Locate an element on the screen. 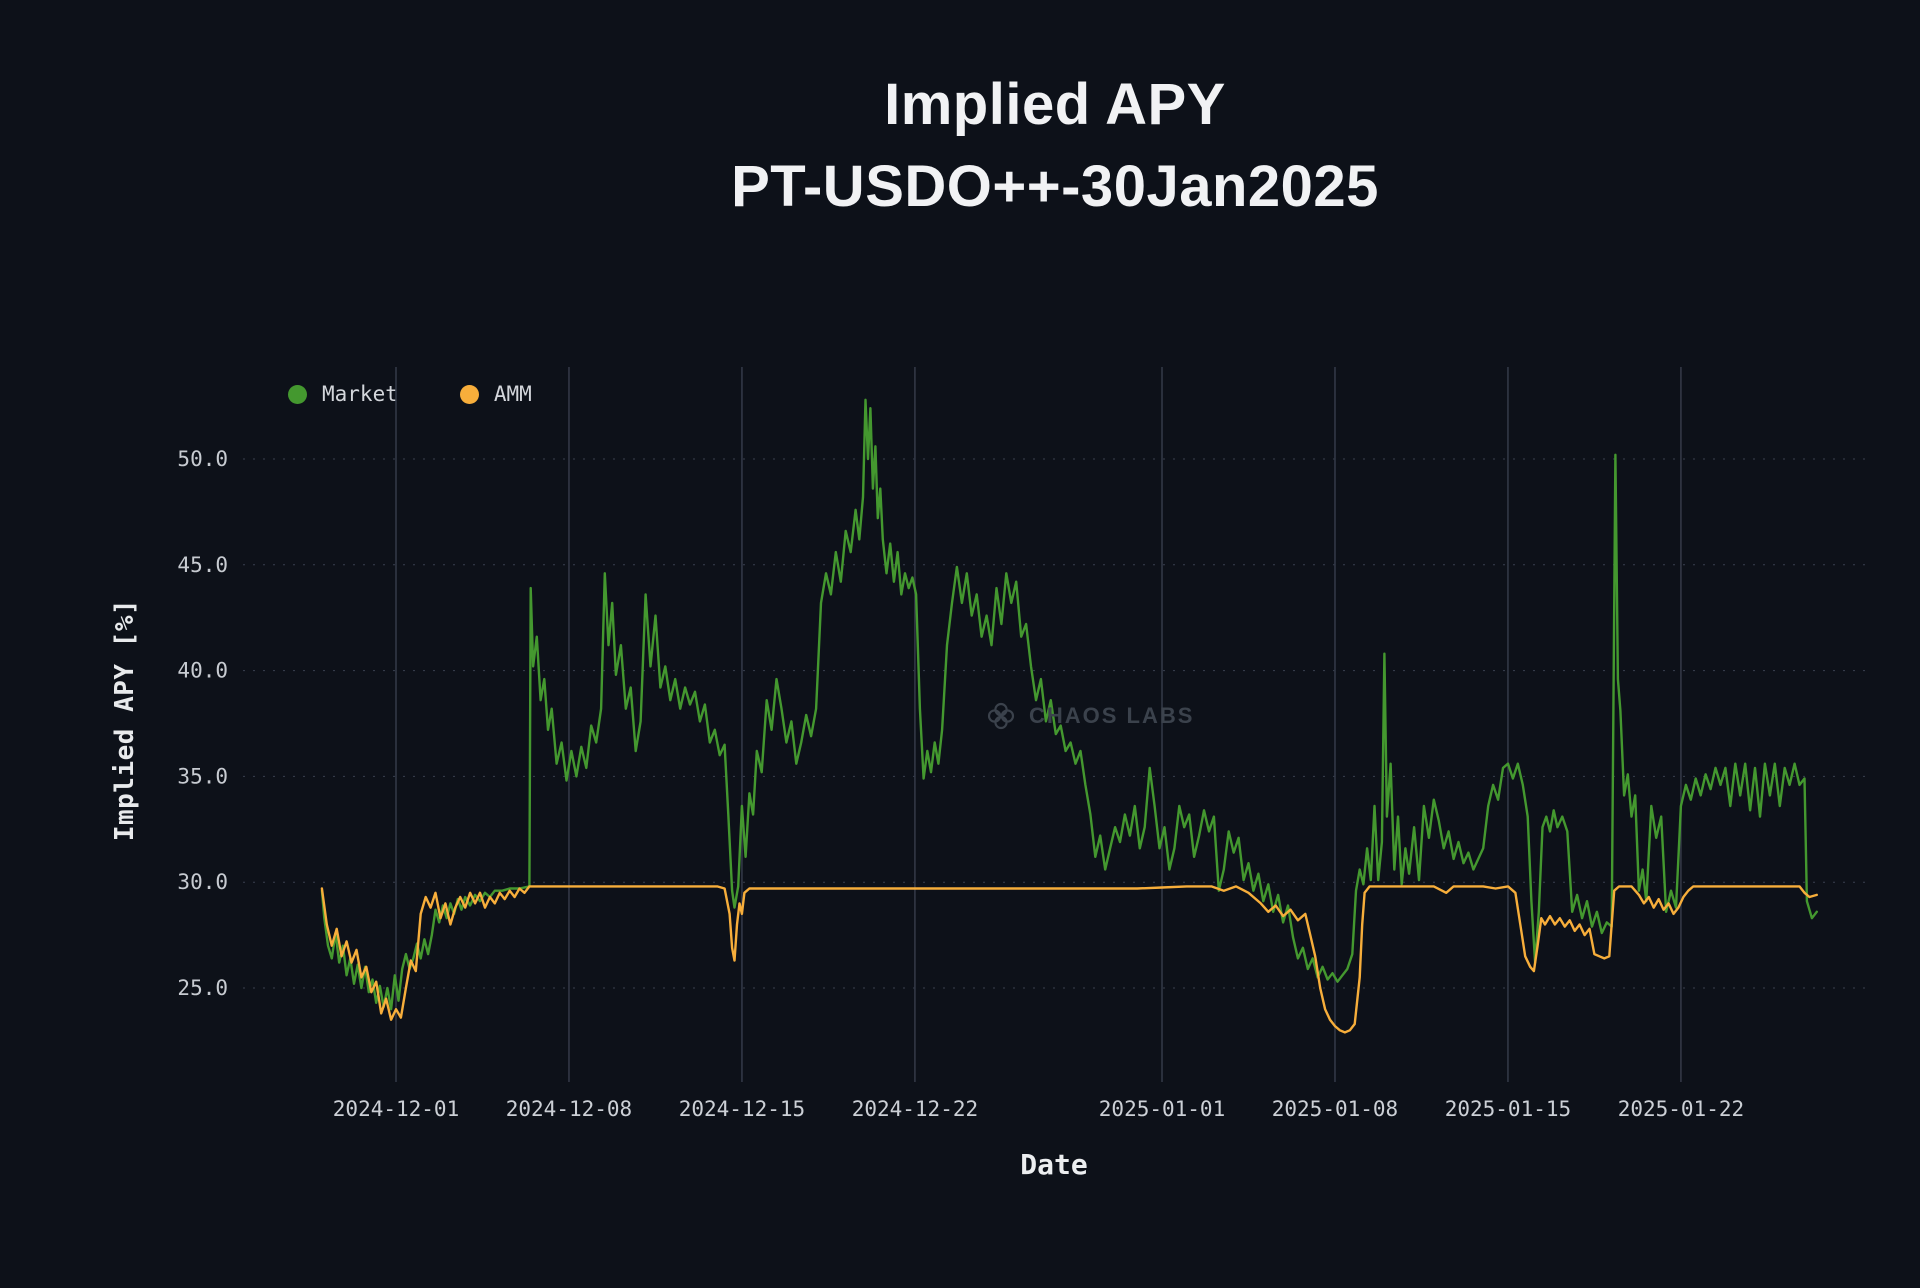 The height and width of the screenshot is (1288, 1920). y-tick-label: 50.0 is located at coordinates (202, 459).